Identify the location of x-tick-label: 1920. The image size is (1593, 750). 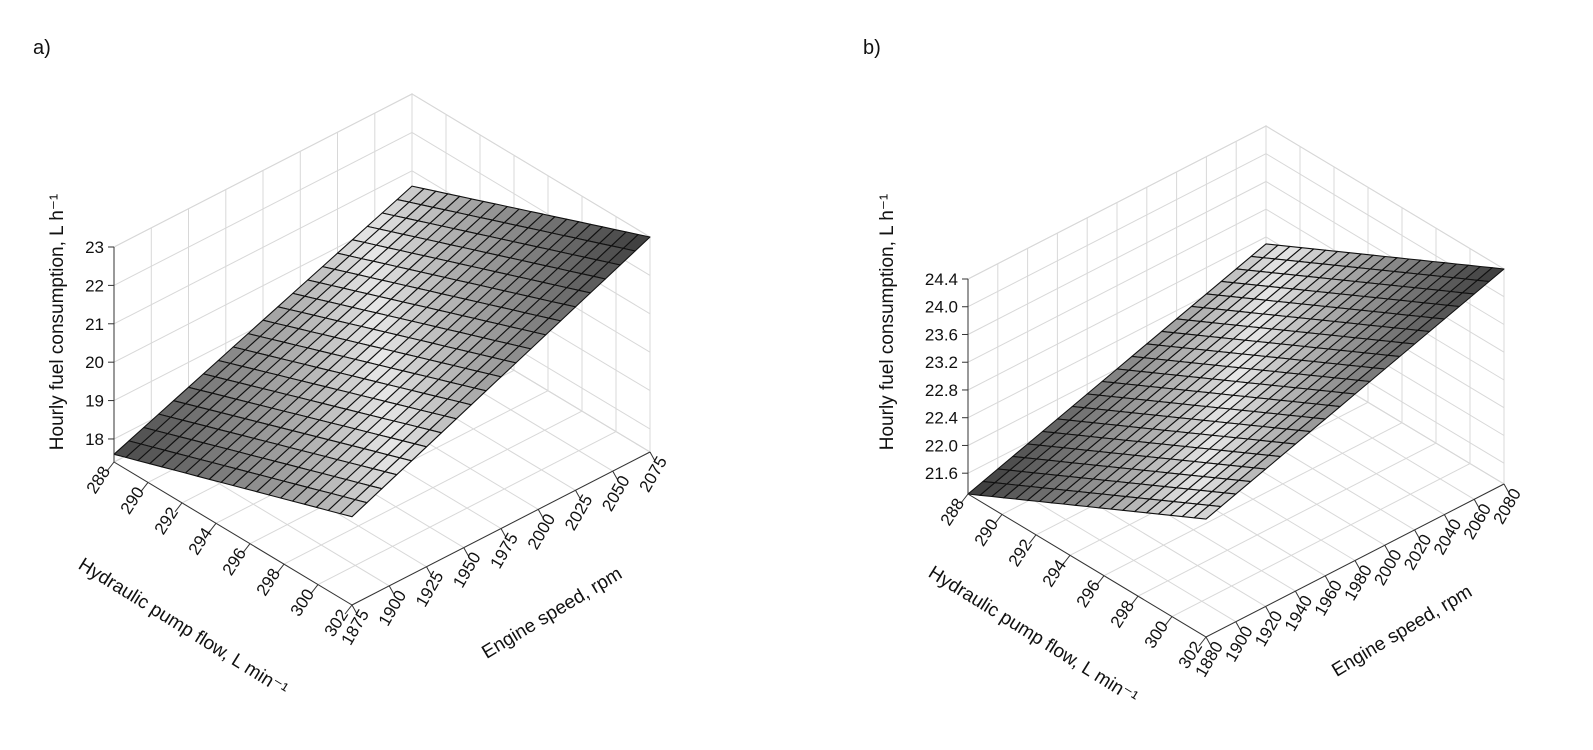
(1268, 629).